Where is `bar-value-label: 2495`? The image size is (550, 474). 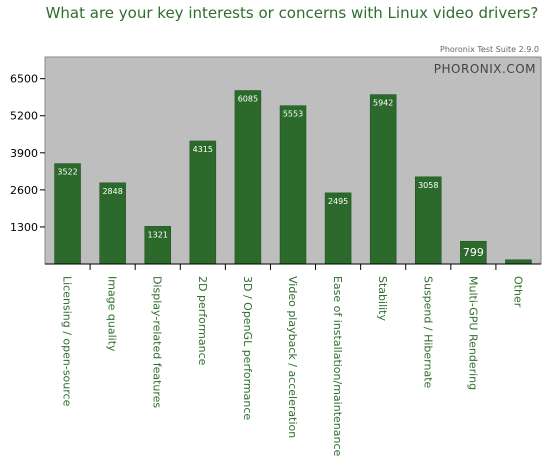
bar-value-label: 2495 is located at coordinates (338, 201).